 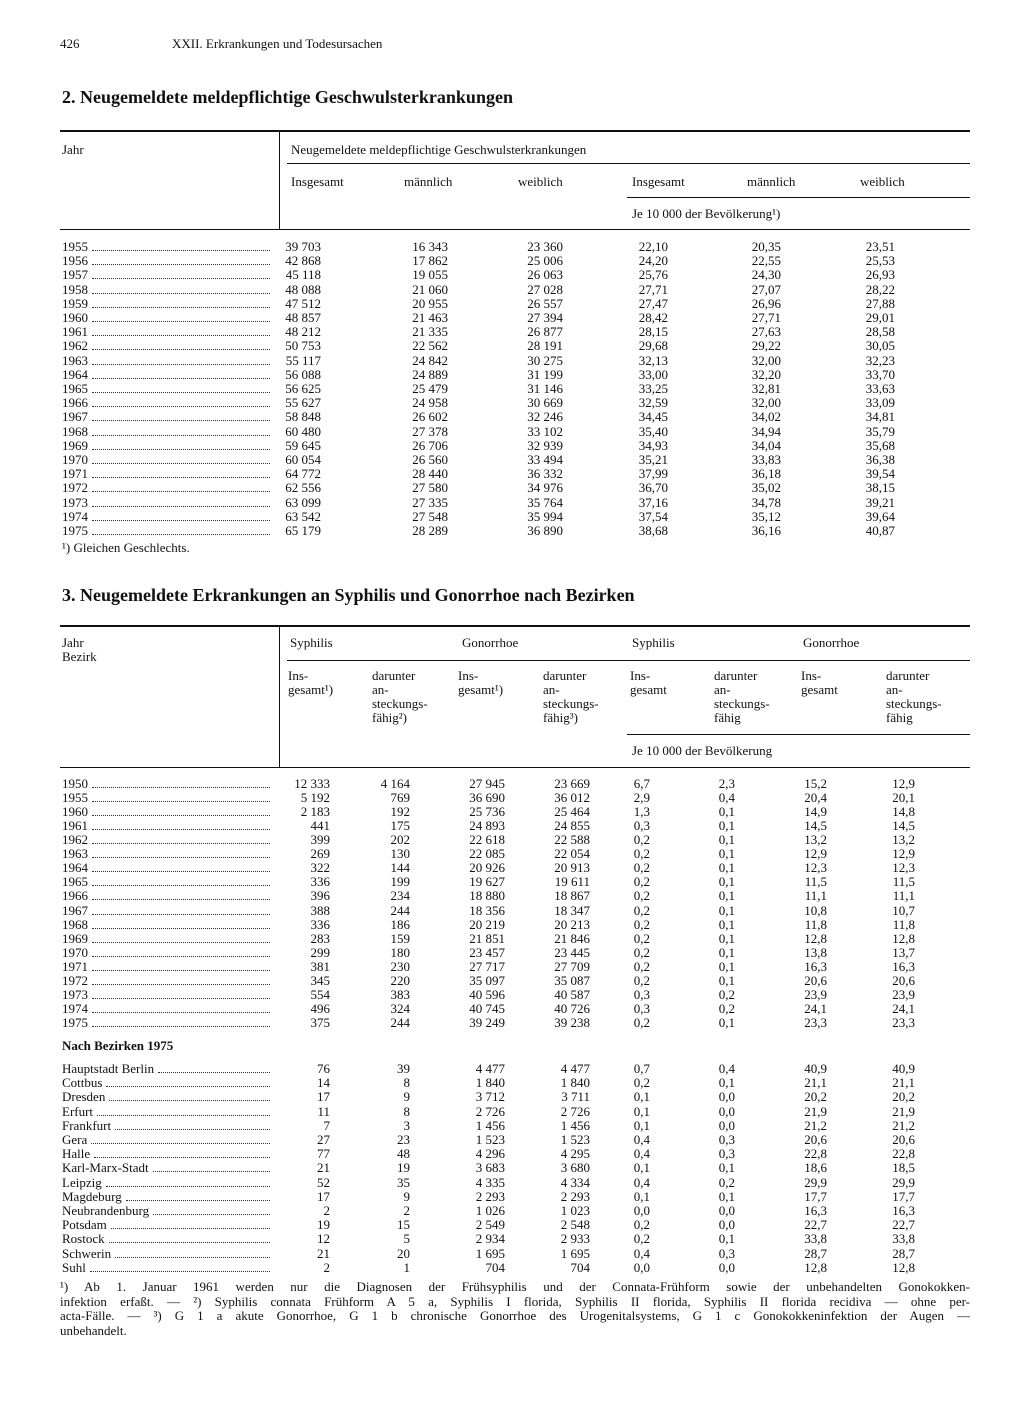 What do you see at coordinates (766, 417) in the screenshot?
I see `cell: 34,02` at bounding box center [766, 417].